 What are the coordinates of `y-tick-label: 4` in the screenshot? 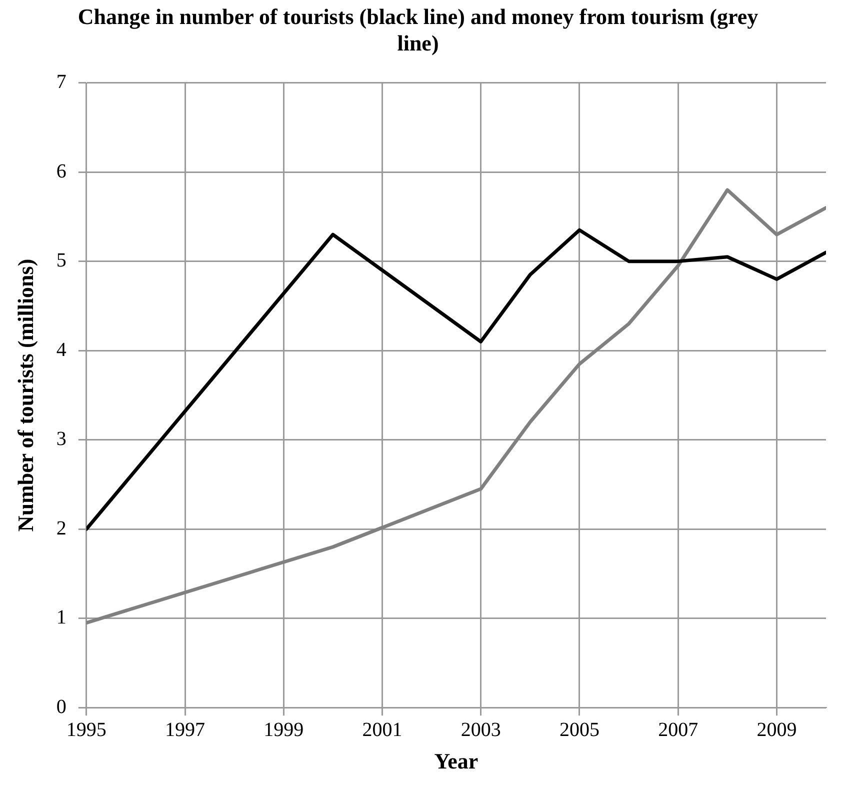 It's located at (61, 349).